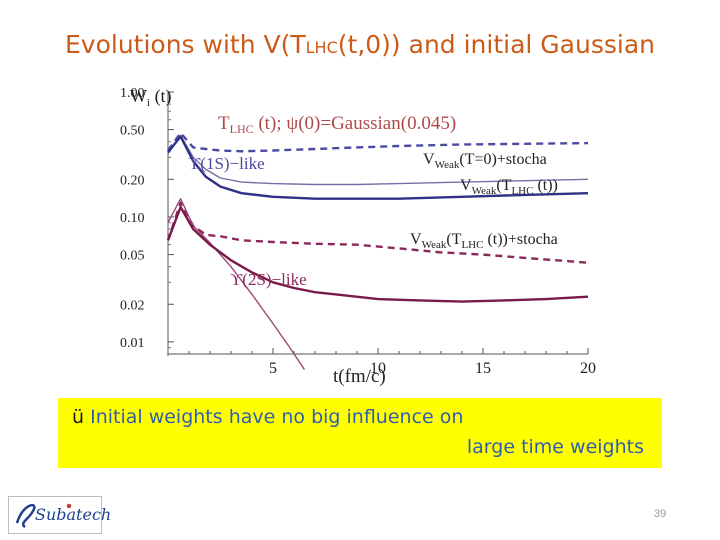 This screenshot has height=540, width=720. What do you see at coordinates (132, 305) in the screenshot?
I see `y-tick-label: 0.02` at bounding box center [132, 305].